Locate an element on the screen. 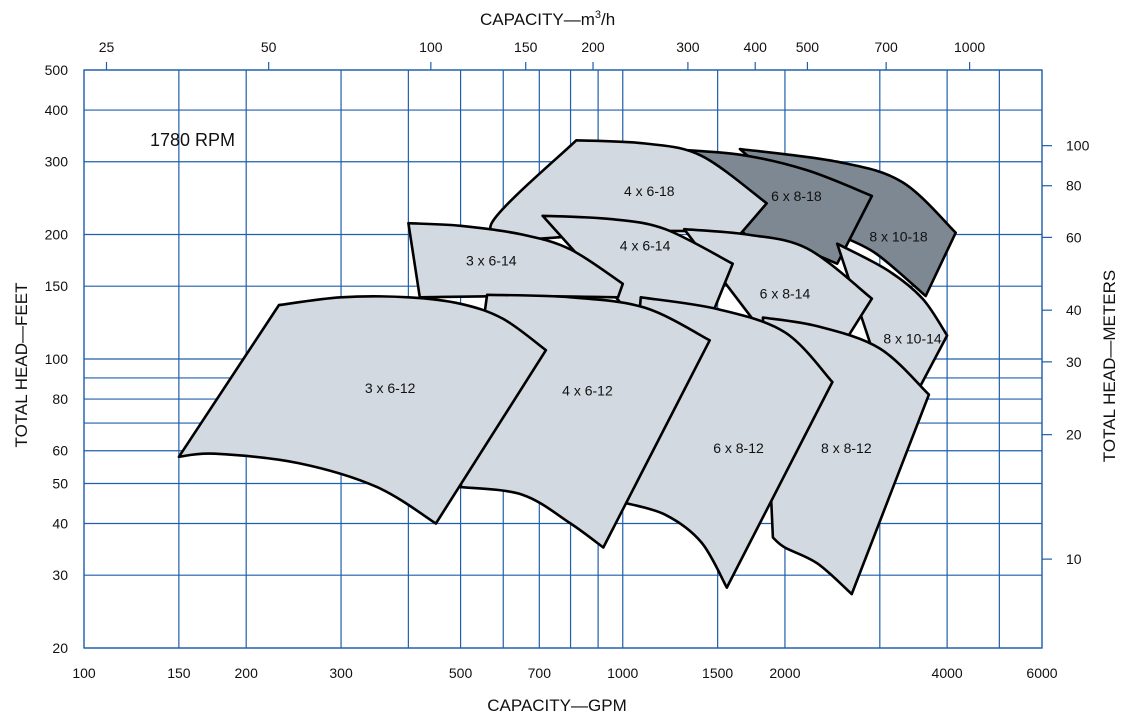 The height and width of the screenshot is (719, 1124). y2-axis-title: TOTAL HEAD—METERS is located at coordinates (1109, 366).